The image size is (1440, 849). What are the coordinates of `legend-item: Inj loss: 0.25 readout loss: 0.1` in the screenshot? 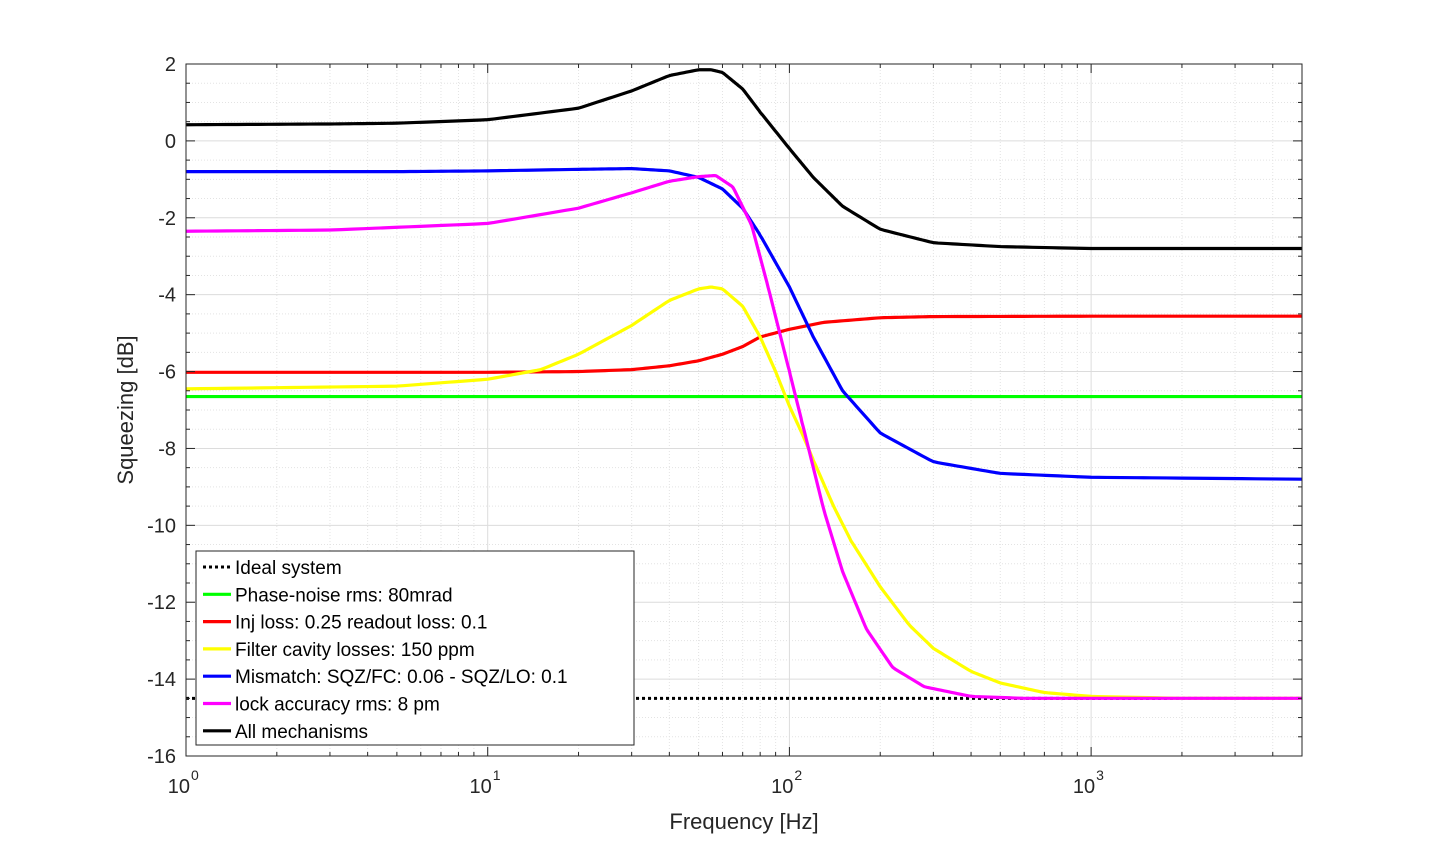 It's located at (345, 623).